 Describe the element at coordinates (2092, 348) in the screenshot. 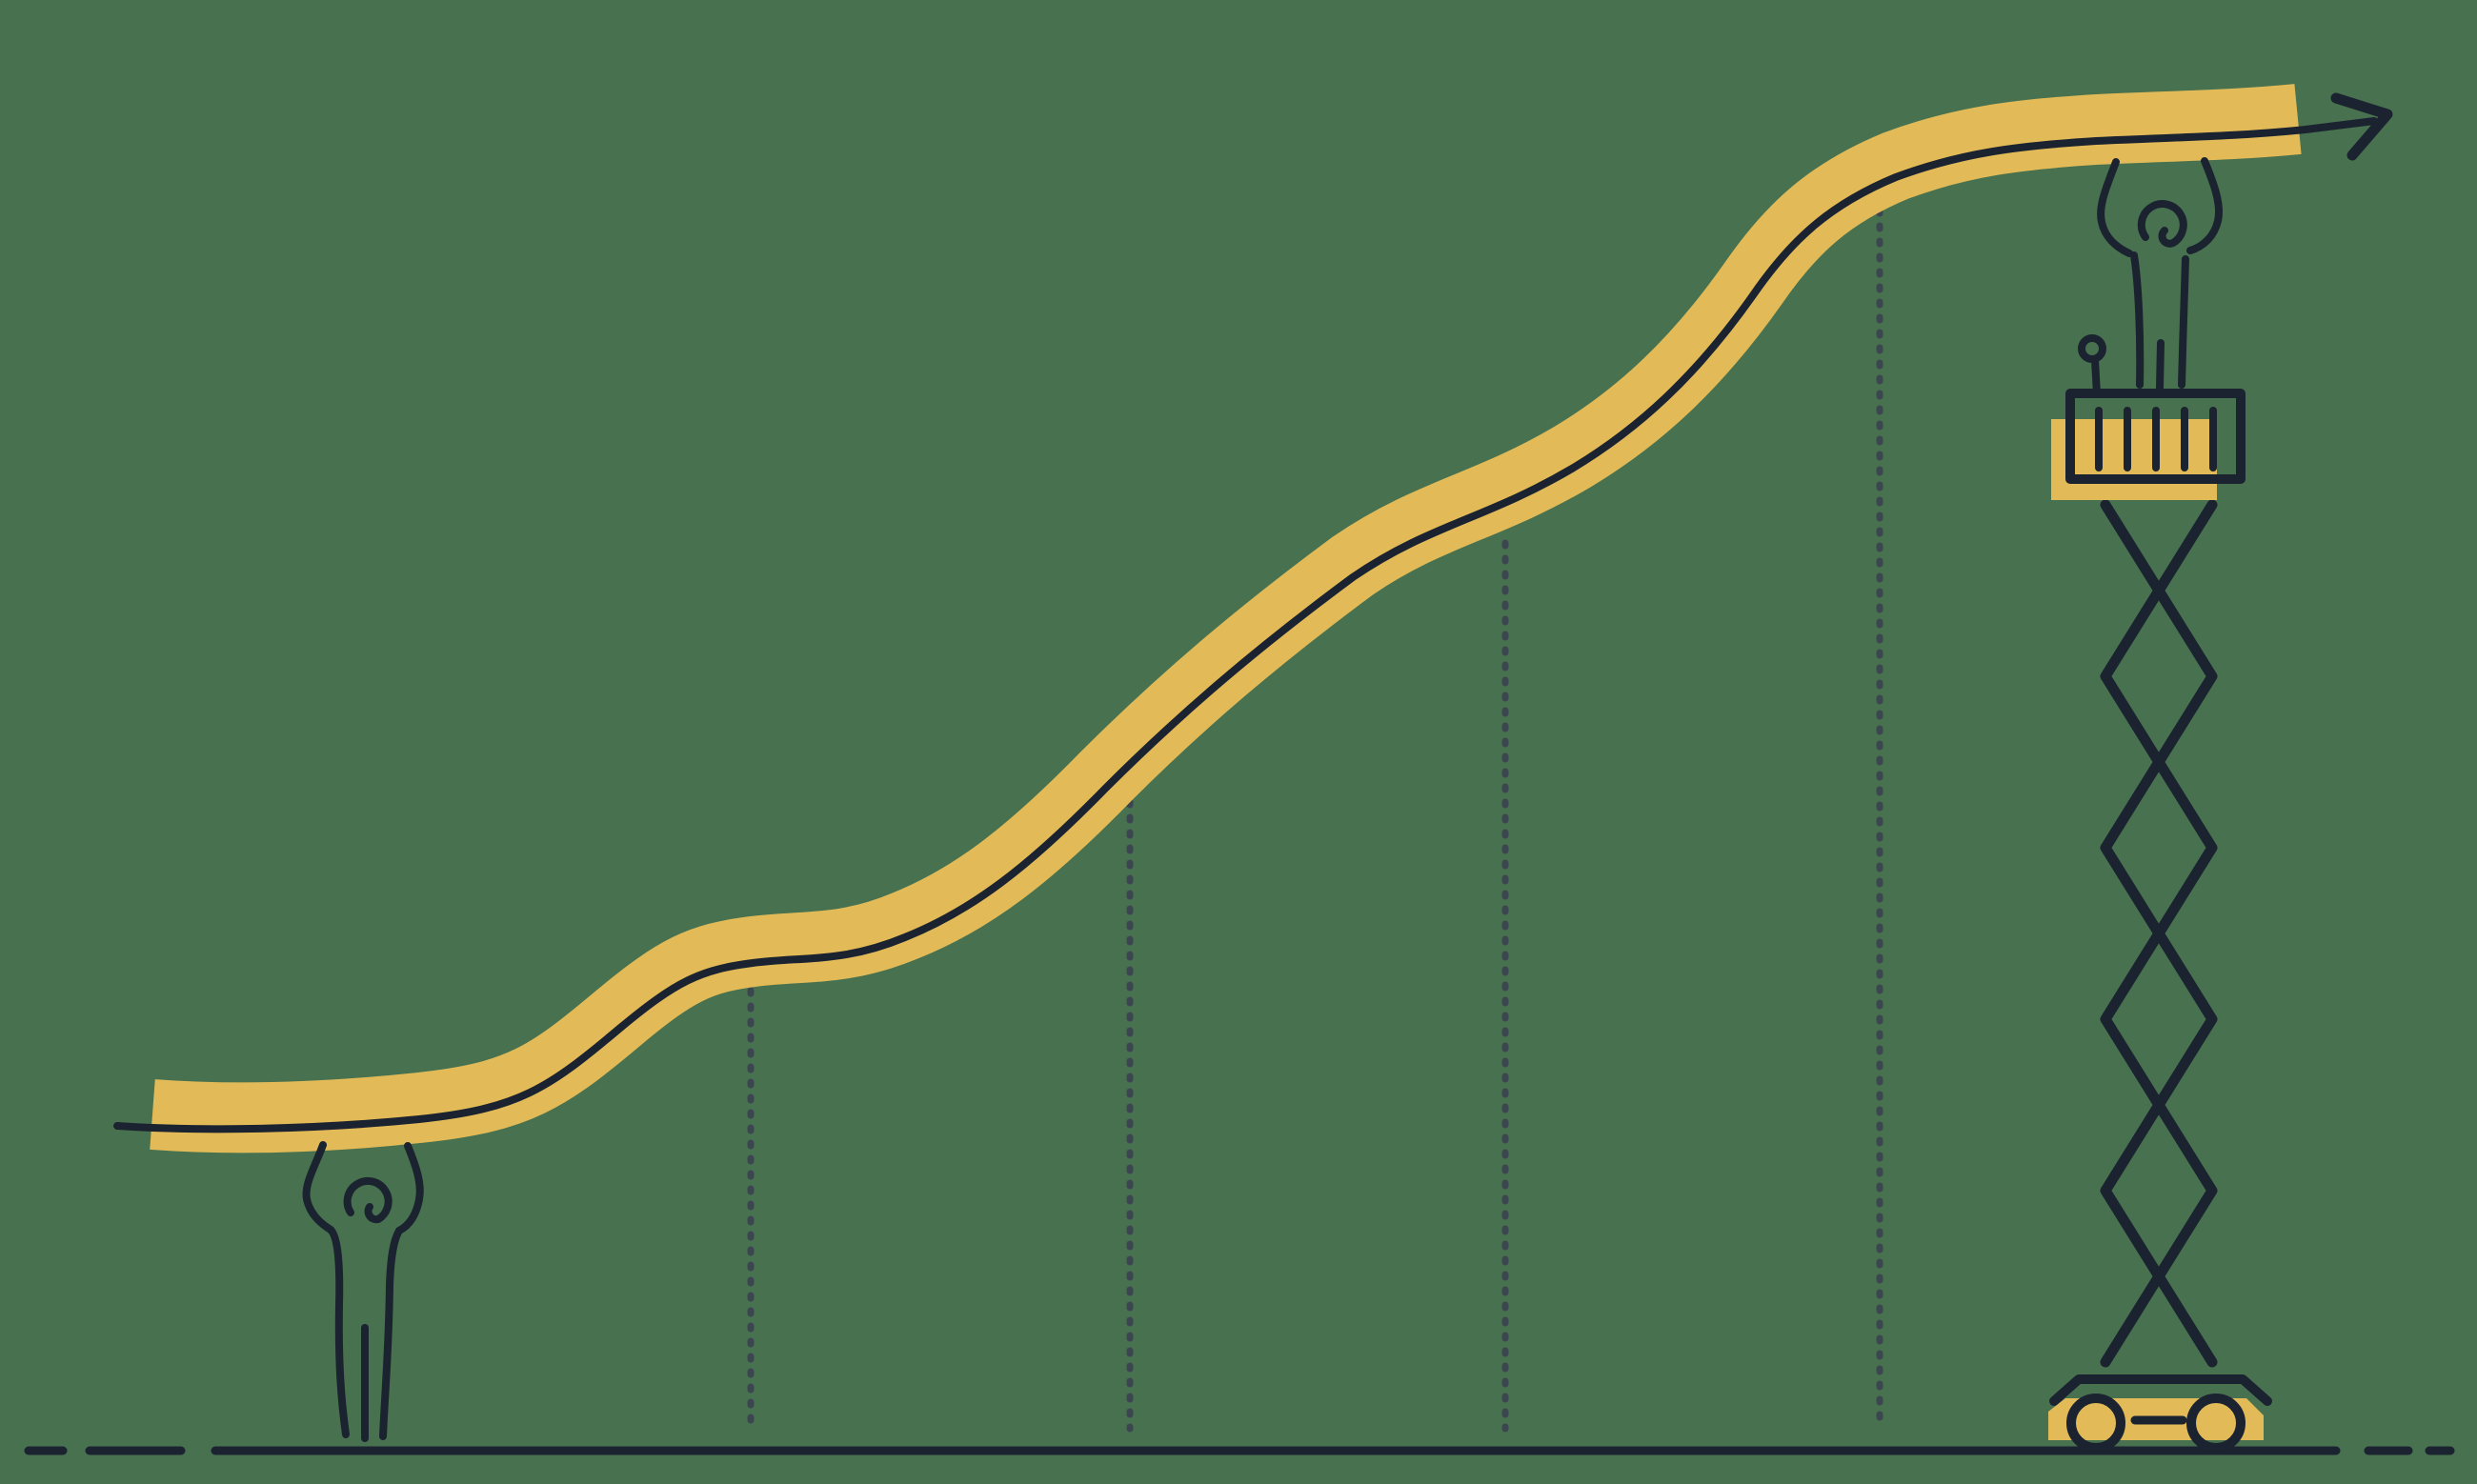

I see `antenna-tip` at that location.